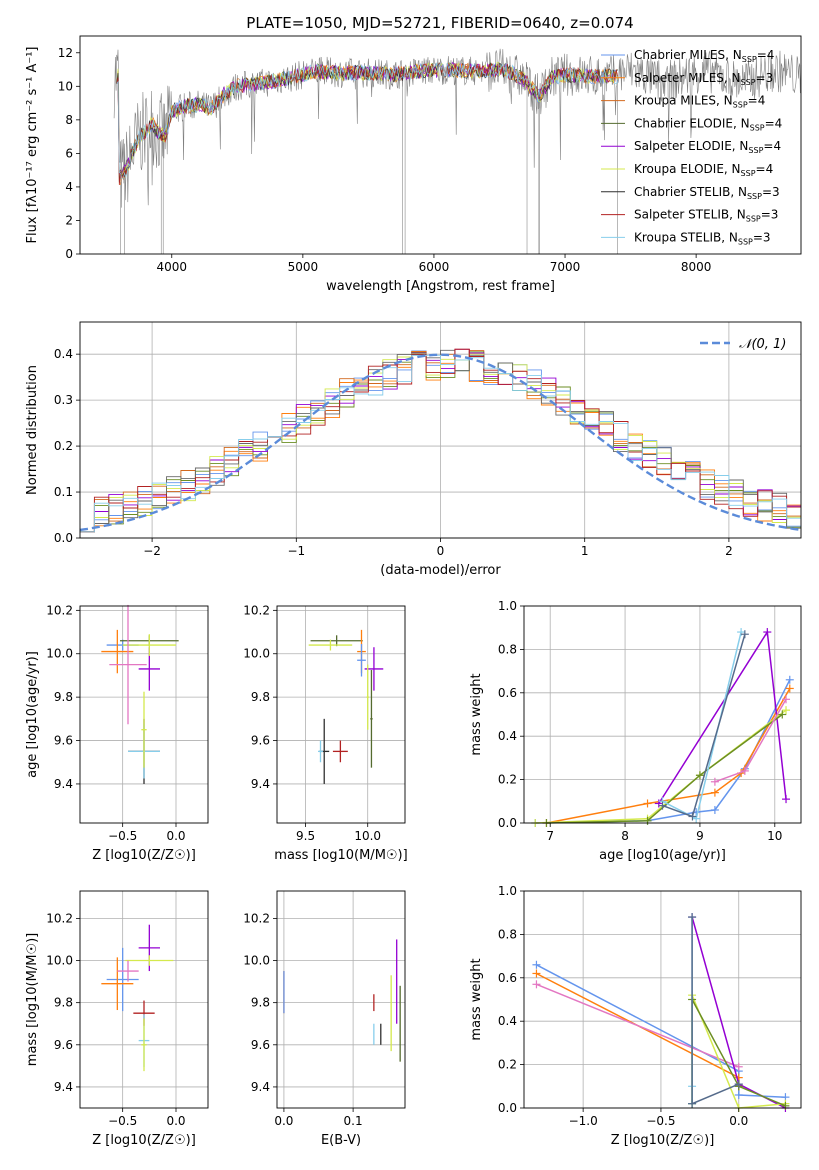 The image size is (819, 1170). I want to click on y-tick-label: 0.8, so click(507, 934).